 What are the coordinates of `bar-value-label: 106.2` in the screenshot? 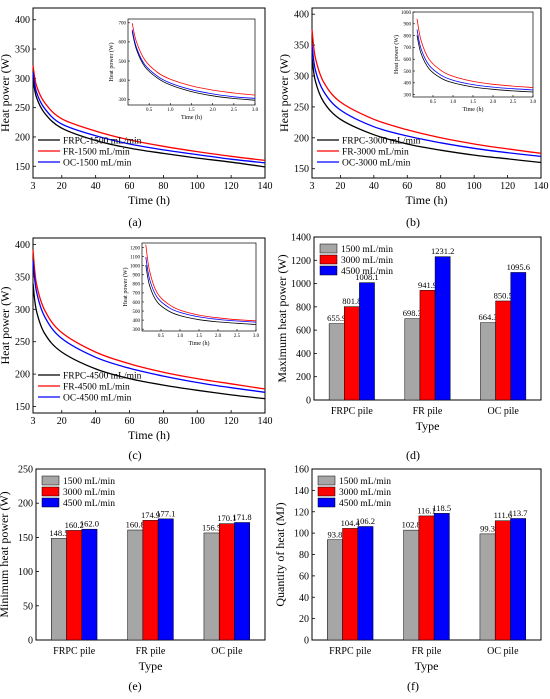 It's located at (365, 521).